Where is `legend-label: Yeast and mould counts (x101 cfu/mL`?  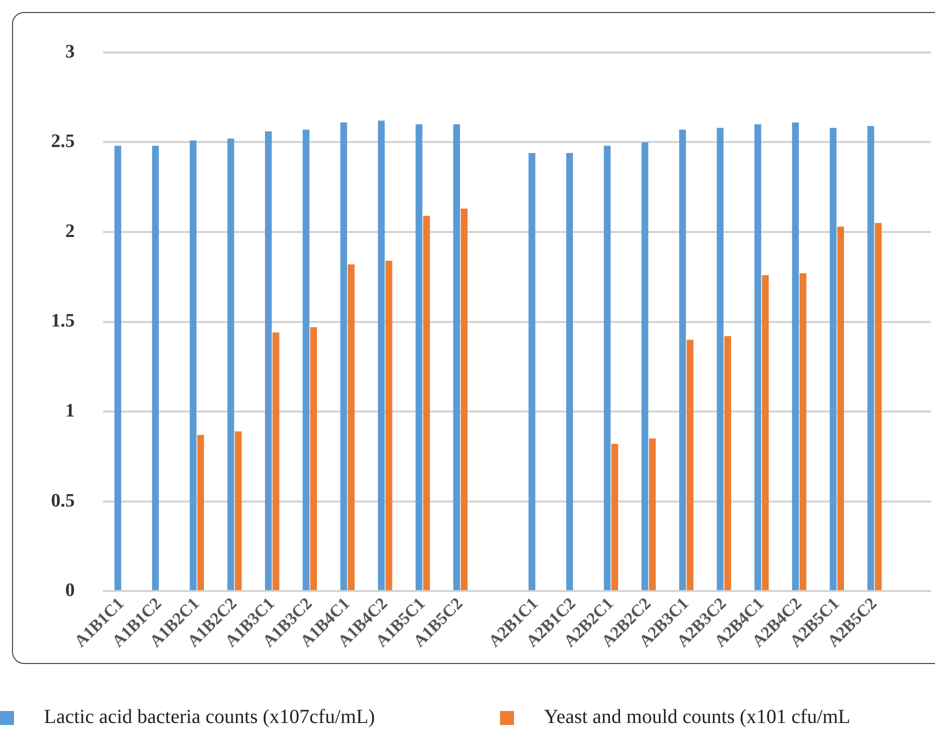 legend-label: Yeast and mould counts (x101 cfu/mL is located at coordinates (696, 717).